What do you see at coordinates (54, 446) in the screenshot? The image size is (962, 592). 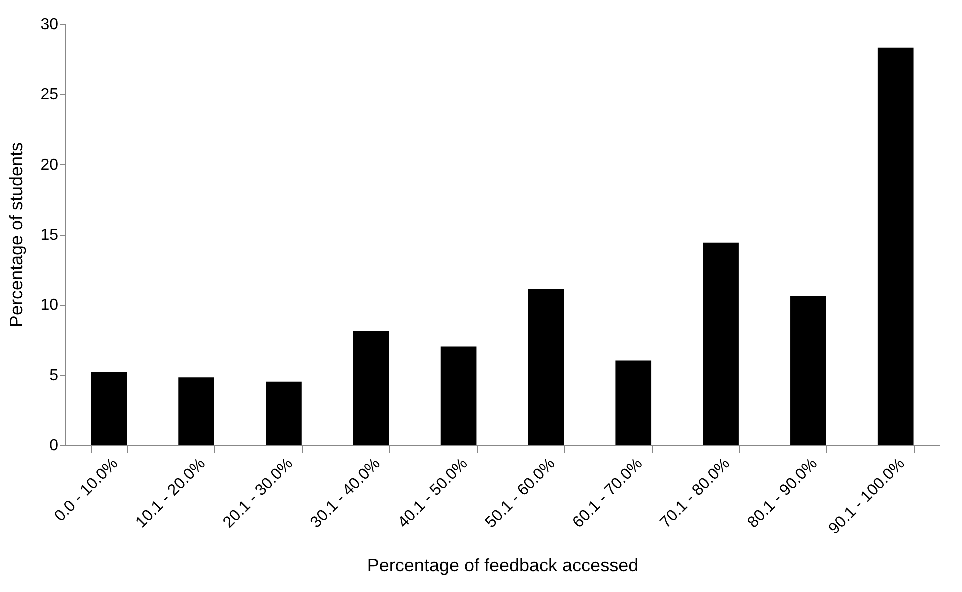 I see `y-tick-label: 0` at bounding box center [54, 446].